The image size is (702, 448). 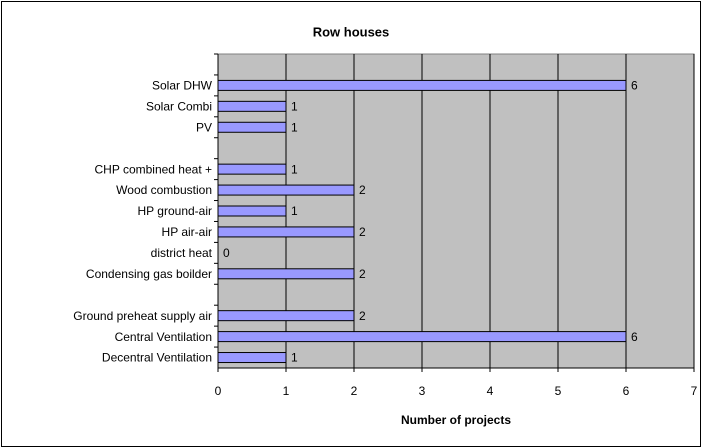 I want to click on y-tick-label: district heat, so click(x=182, y=253).